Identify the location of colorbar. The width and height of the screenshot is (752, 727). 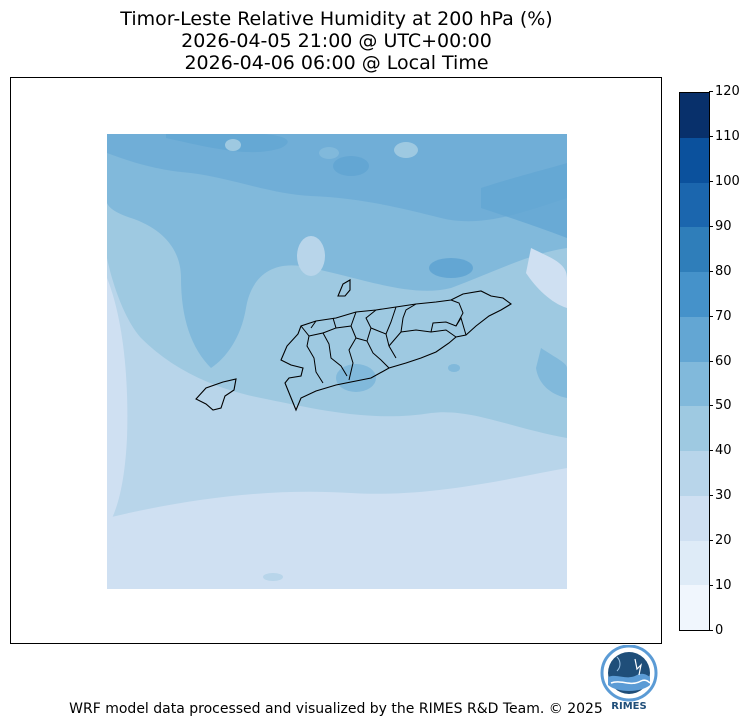
(694, 361).